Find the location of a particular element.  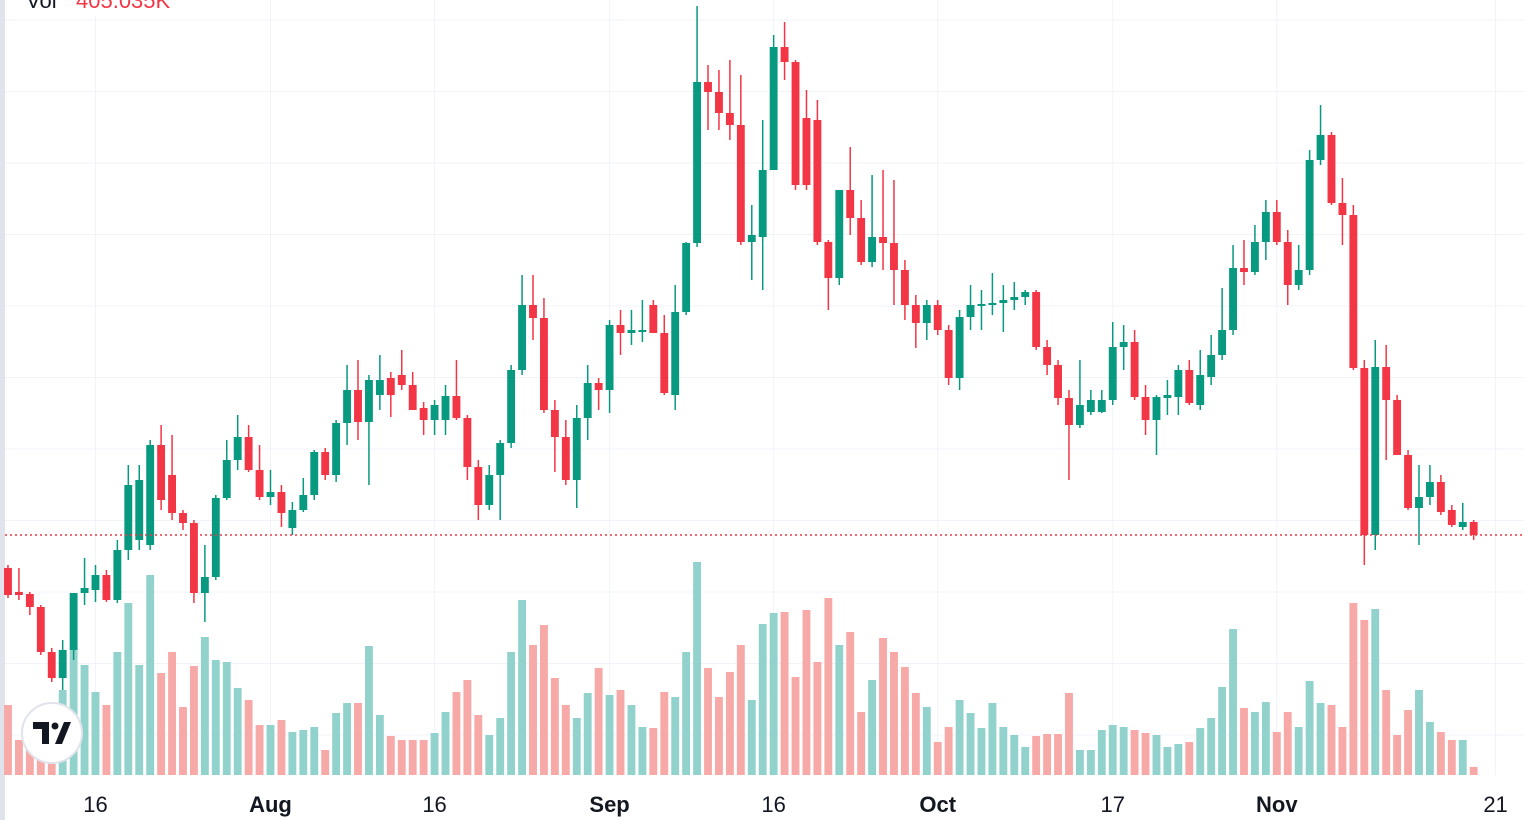

left-border is located at coordinates (2, 410).